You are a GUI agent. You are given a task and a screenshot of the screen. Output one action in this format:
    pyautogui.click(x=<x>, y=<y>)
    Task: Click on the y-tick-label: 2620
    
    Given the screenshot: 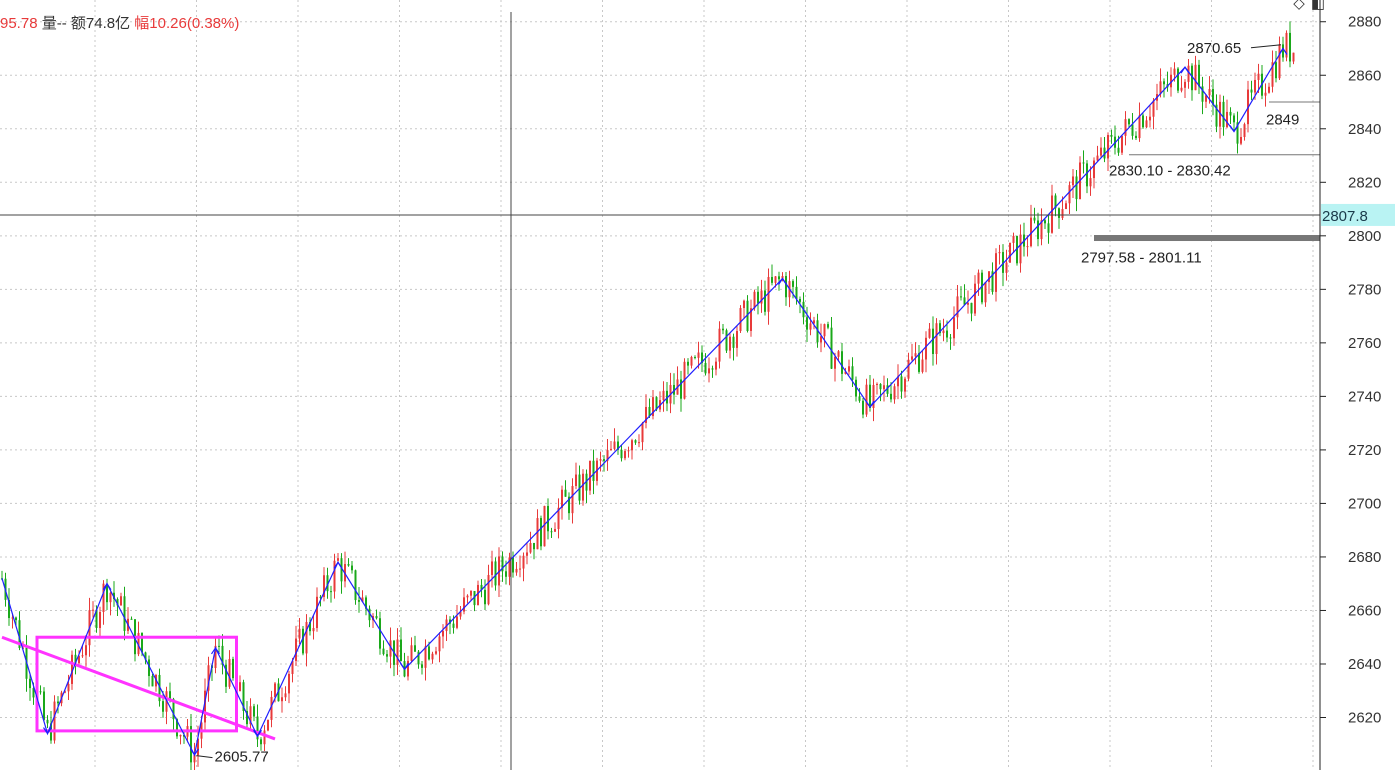 What is the action you would take?
    pyautogui.click(x=1364, y=718)
    